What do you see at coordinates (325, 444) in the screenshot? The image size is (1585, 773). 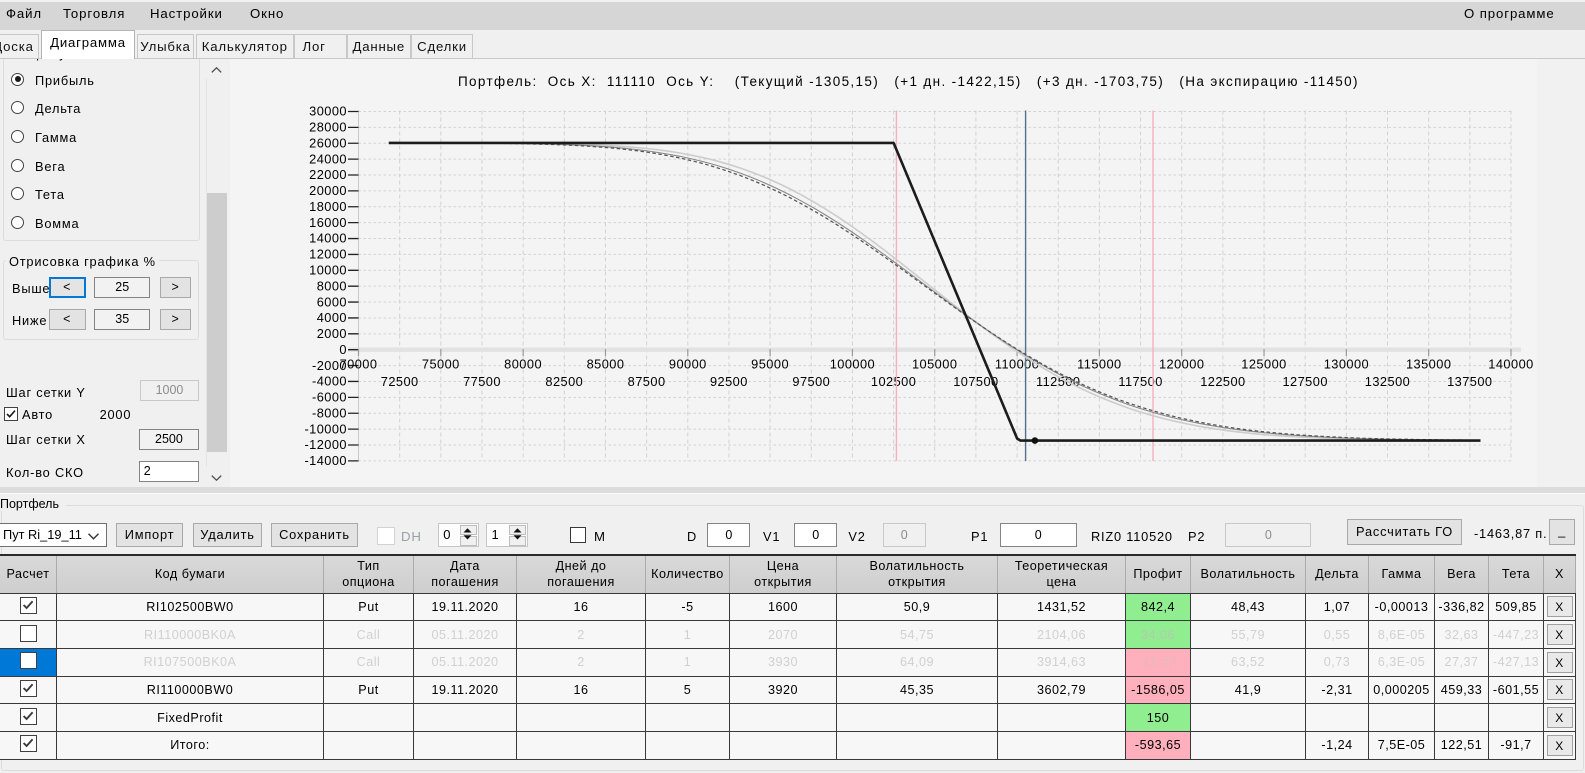 I see `svg-text: -12000` at bounding box center [325, 444].